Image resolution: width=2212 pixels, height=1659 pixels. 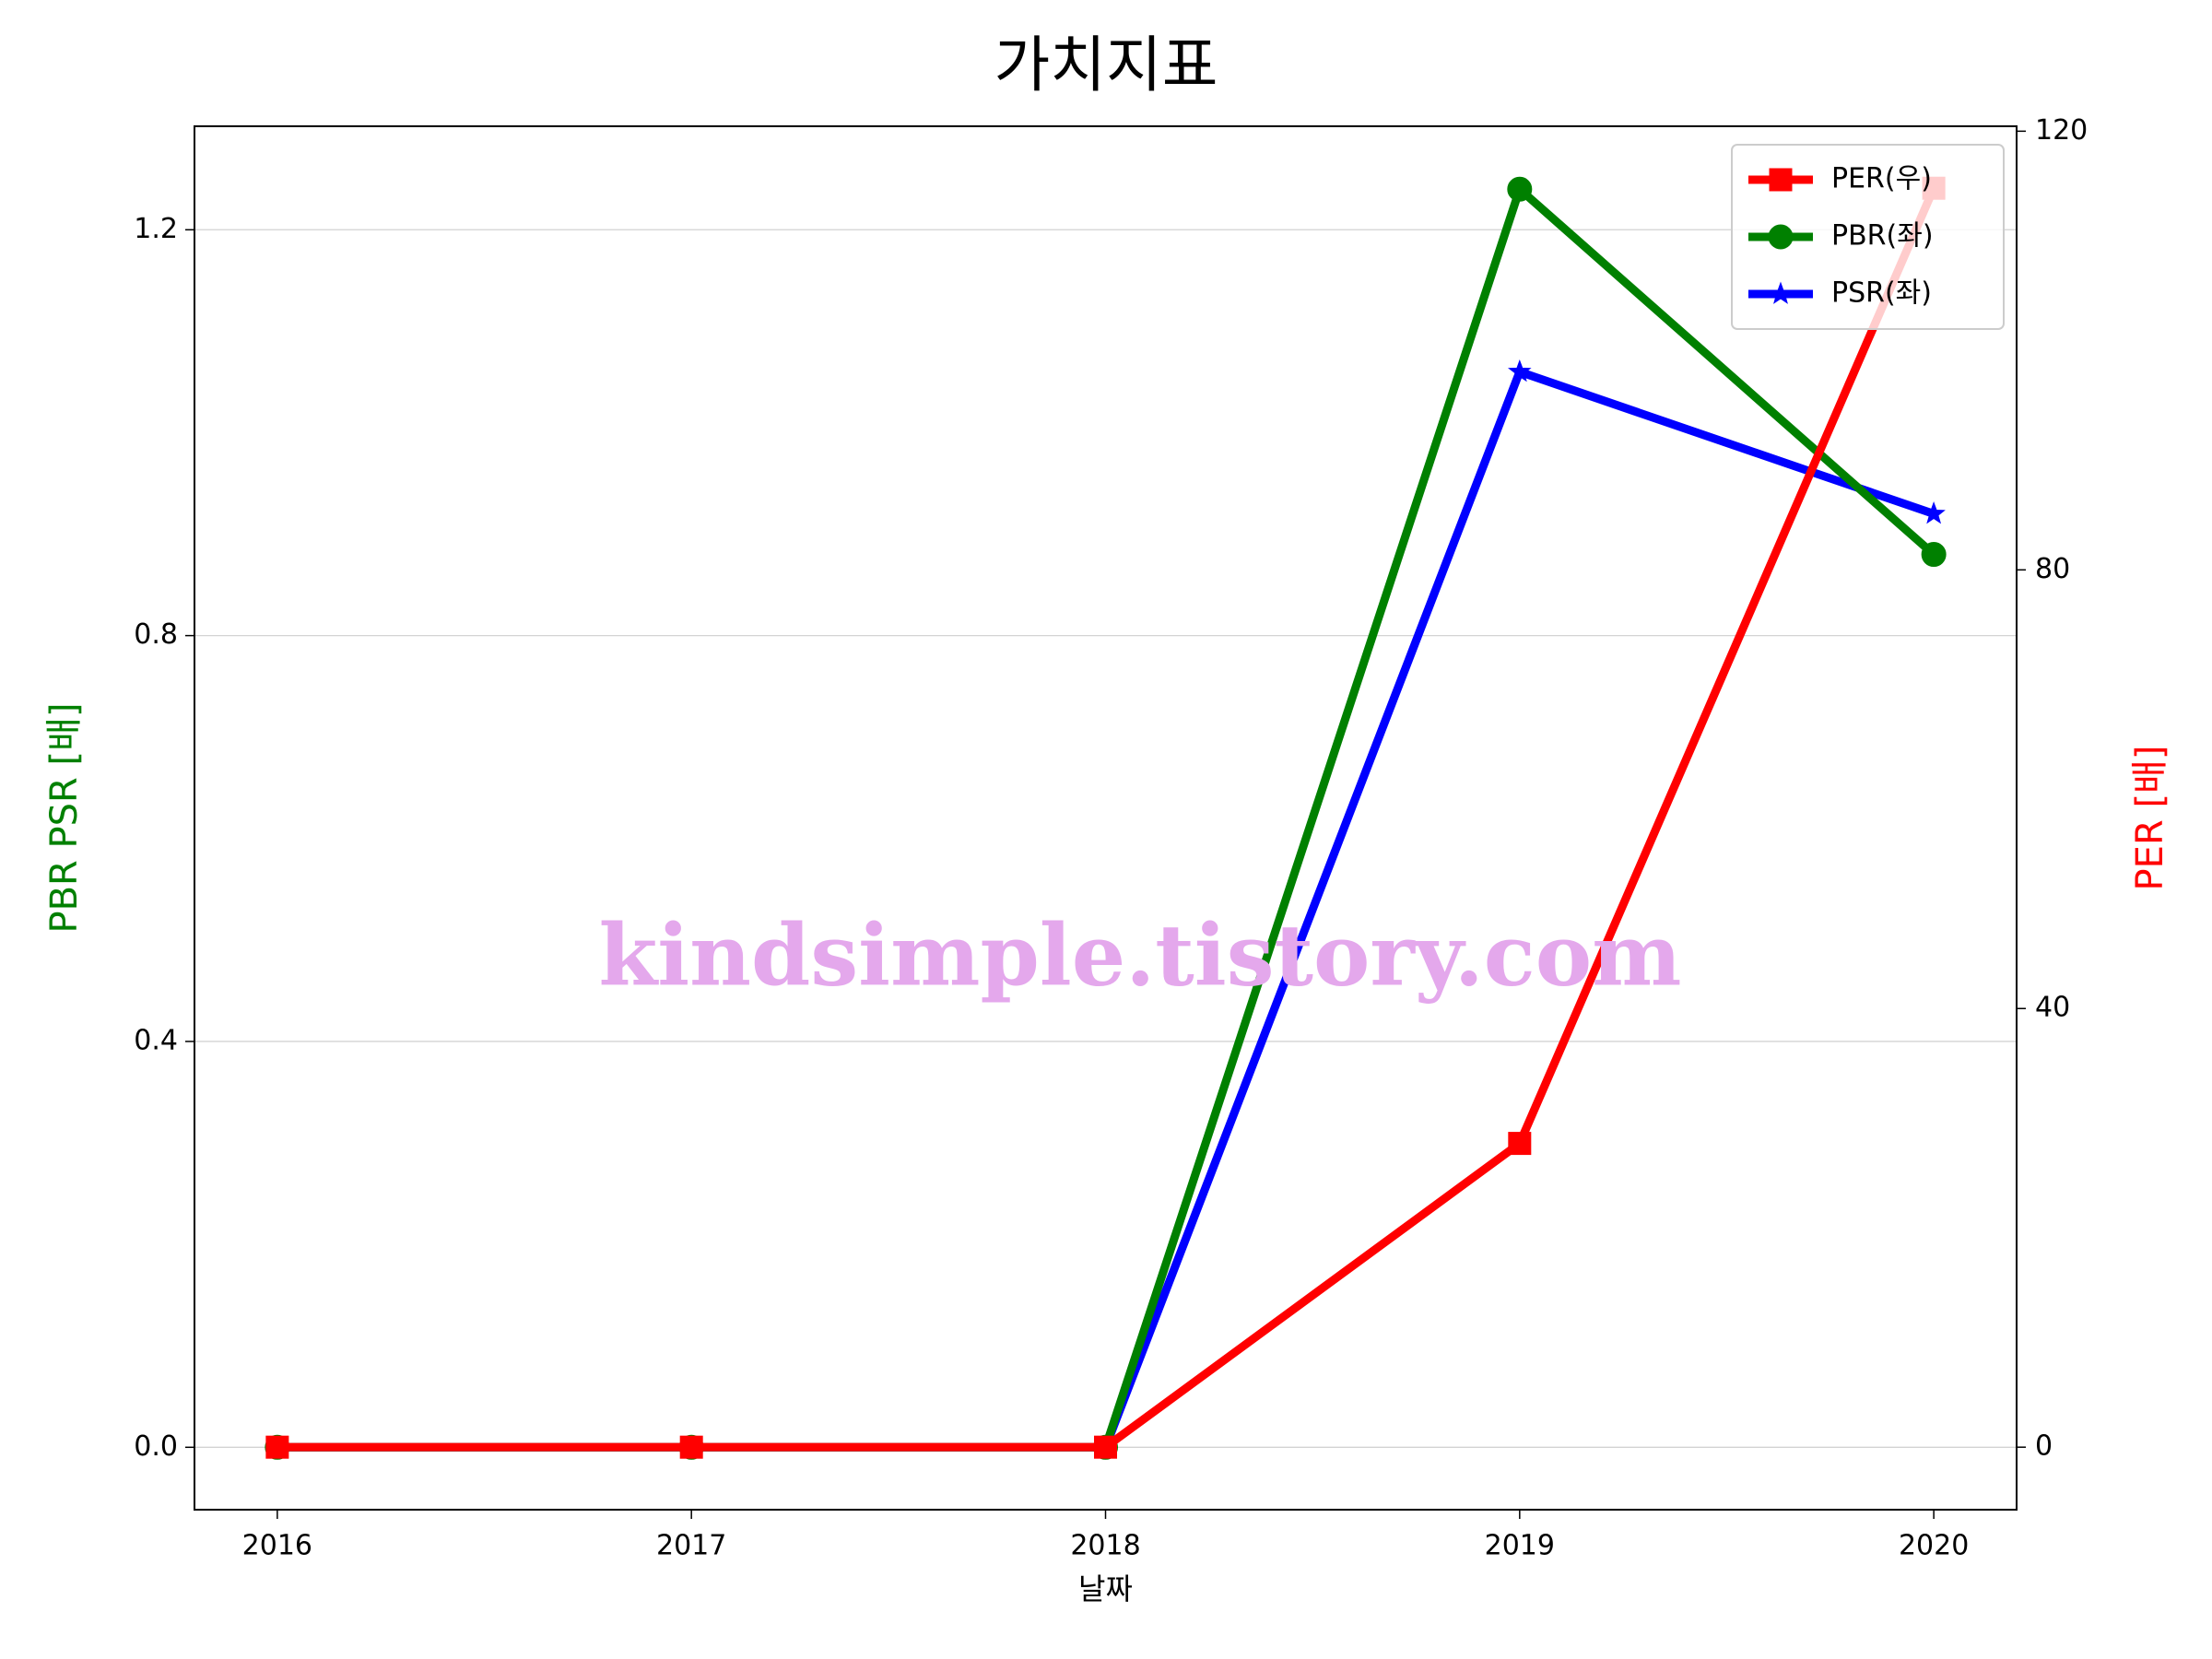 I want to click on y-axis-label: PBR PSR [배], so click(x=64, y=817).